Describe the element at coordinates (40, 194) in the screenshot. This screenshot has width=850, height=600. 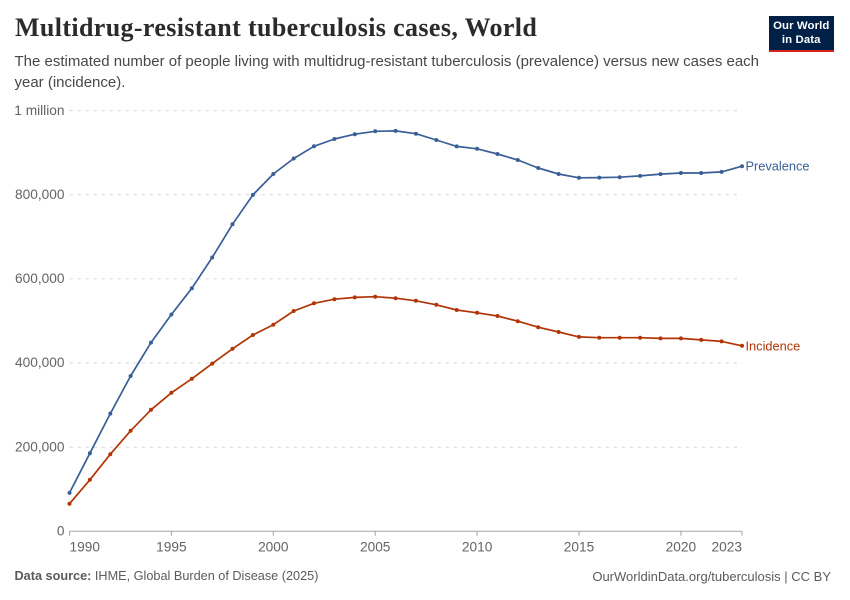
I see `svg-text: 800,000` at that location.